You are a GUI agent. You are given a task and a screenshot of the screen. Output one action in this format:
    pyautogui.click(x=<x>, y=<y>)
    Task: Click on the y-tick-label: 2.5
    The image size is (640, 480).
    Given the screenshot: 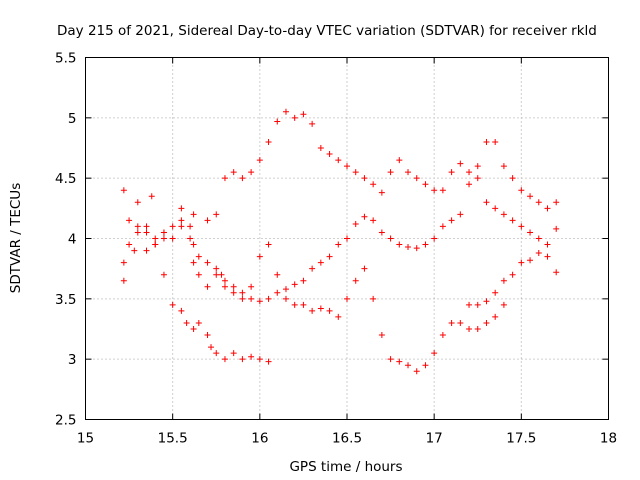 What is the action you would take?
    pyautogui.click(x=65, y=421)
    